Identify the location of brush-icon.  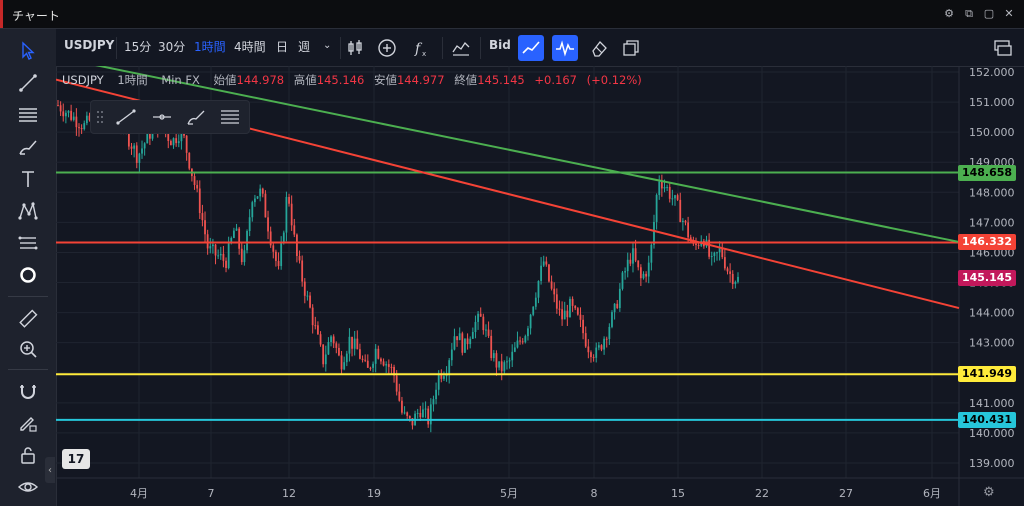
(28, 147).